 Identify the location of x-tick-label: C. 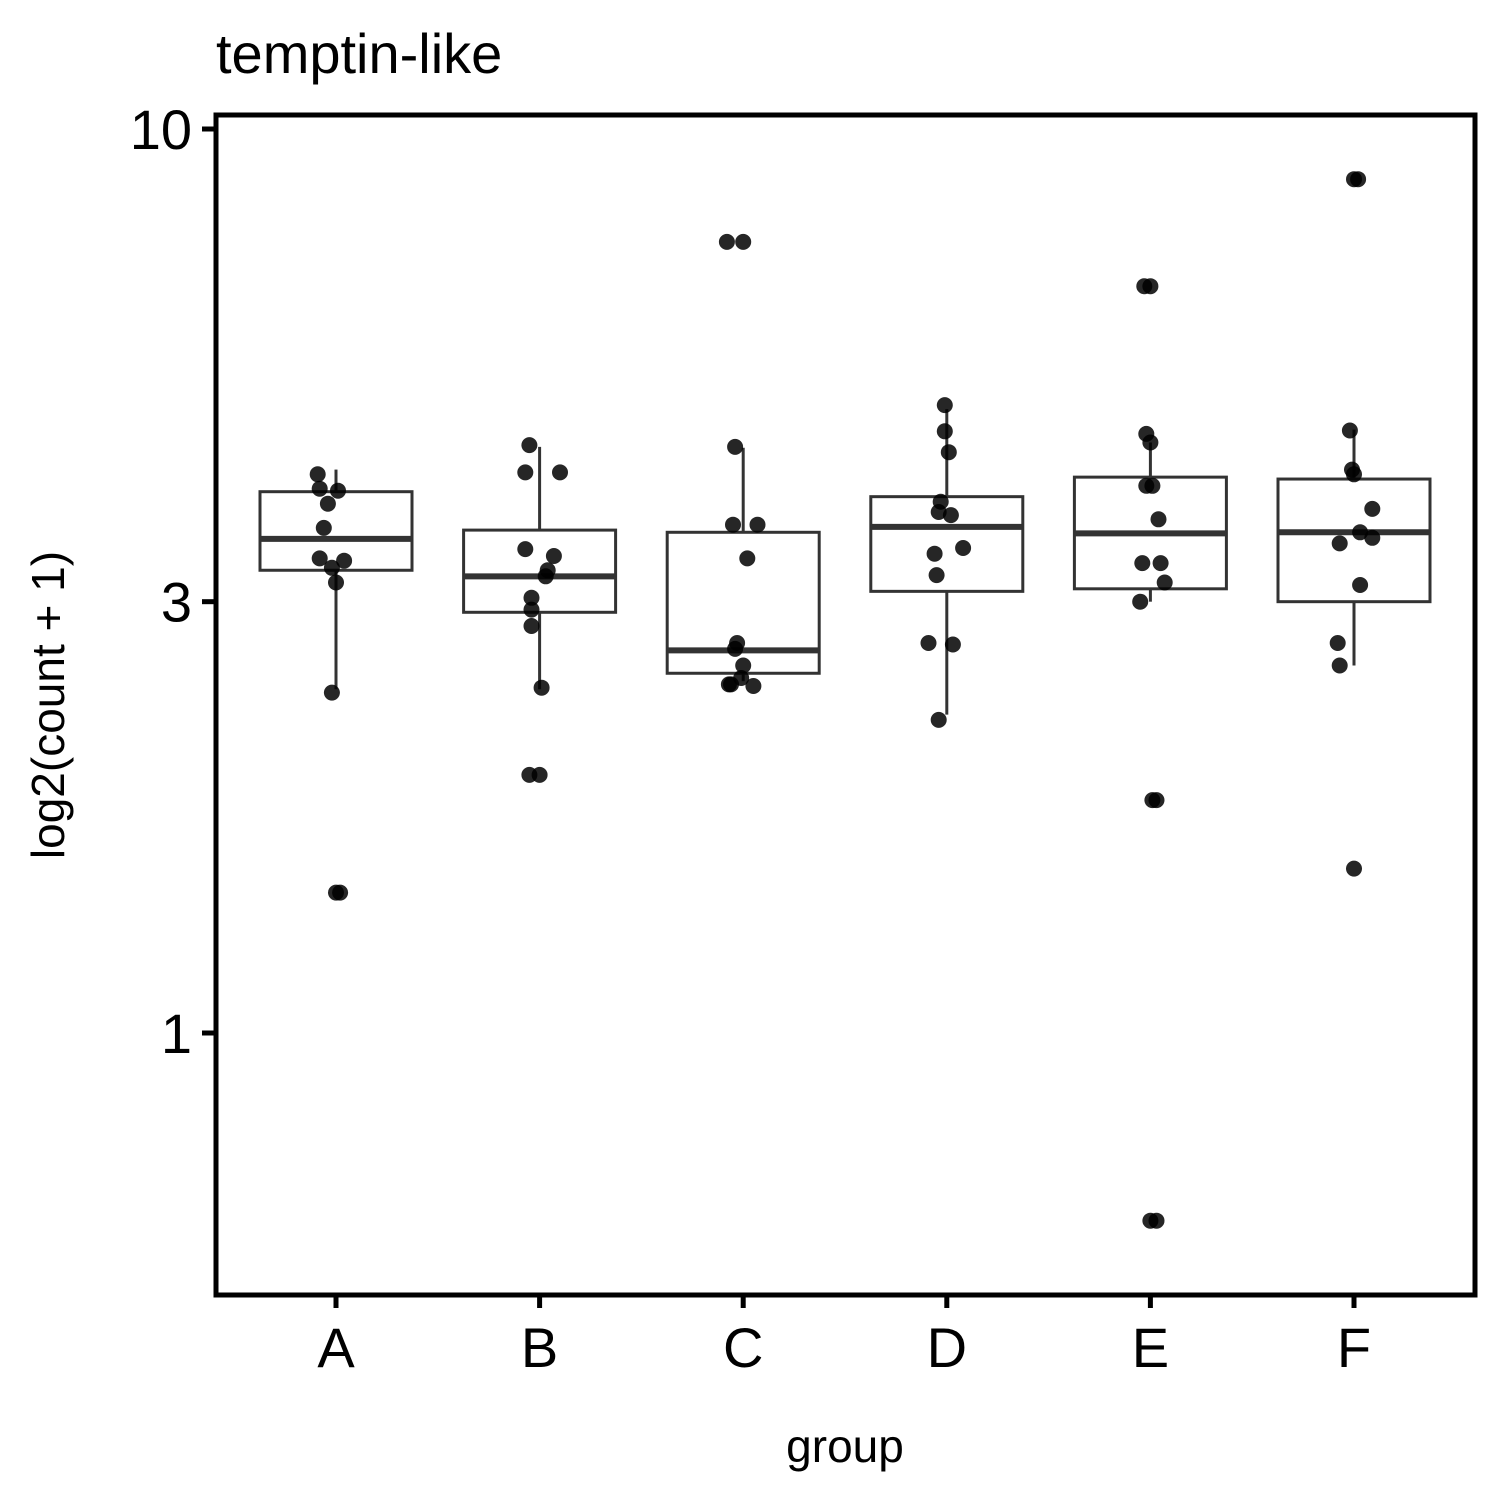
(743, 1347).